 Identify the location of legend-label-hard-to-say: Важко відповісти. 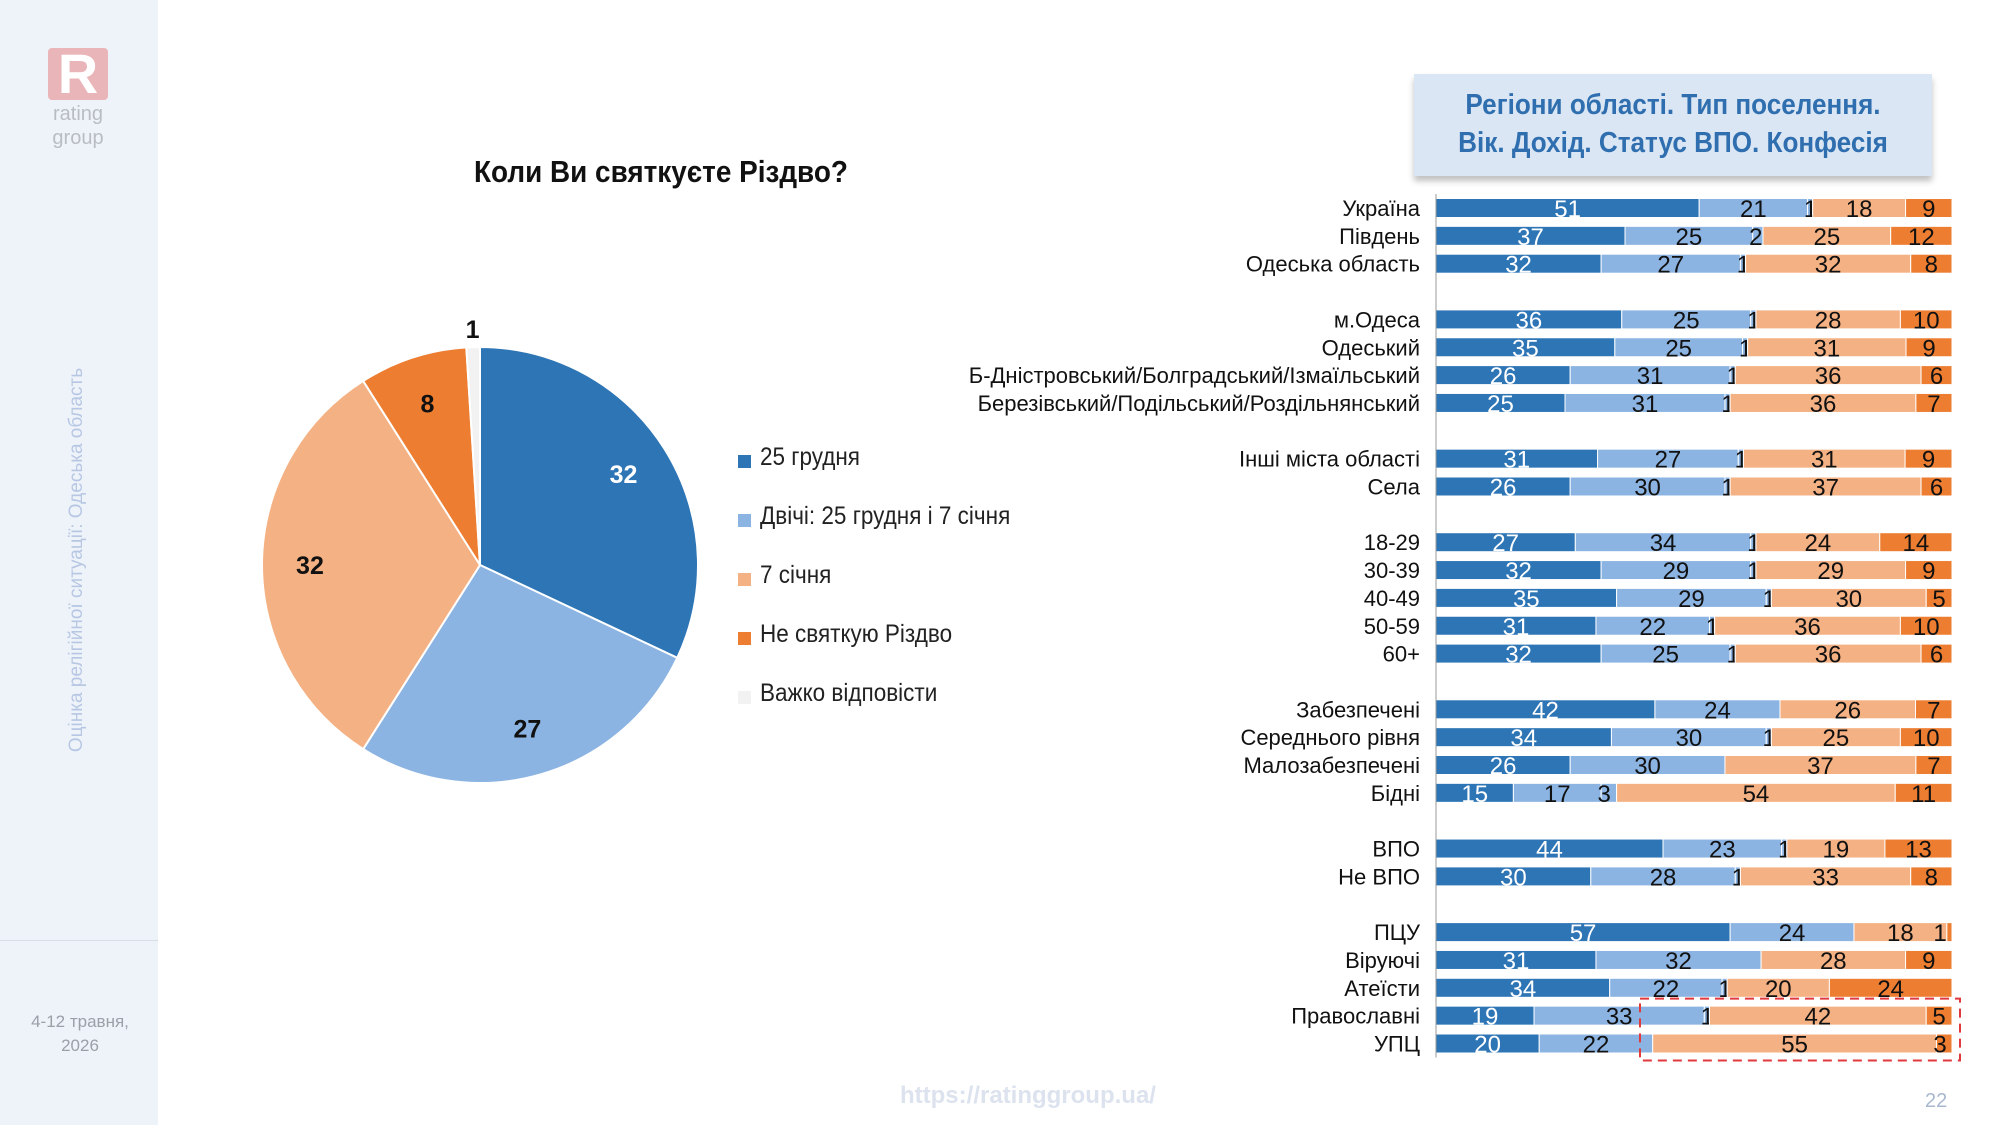
(849, 693).